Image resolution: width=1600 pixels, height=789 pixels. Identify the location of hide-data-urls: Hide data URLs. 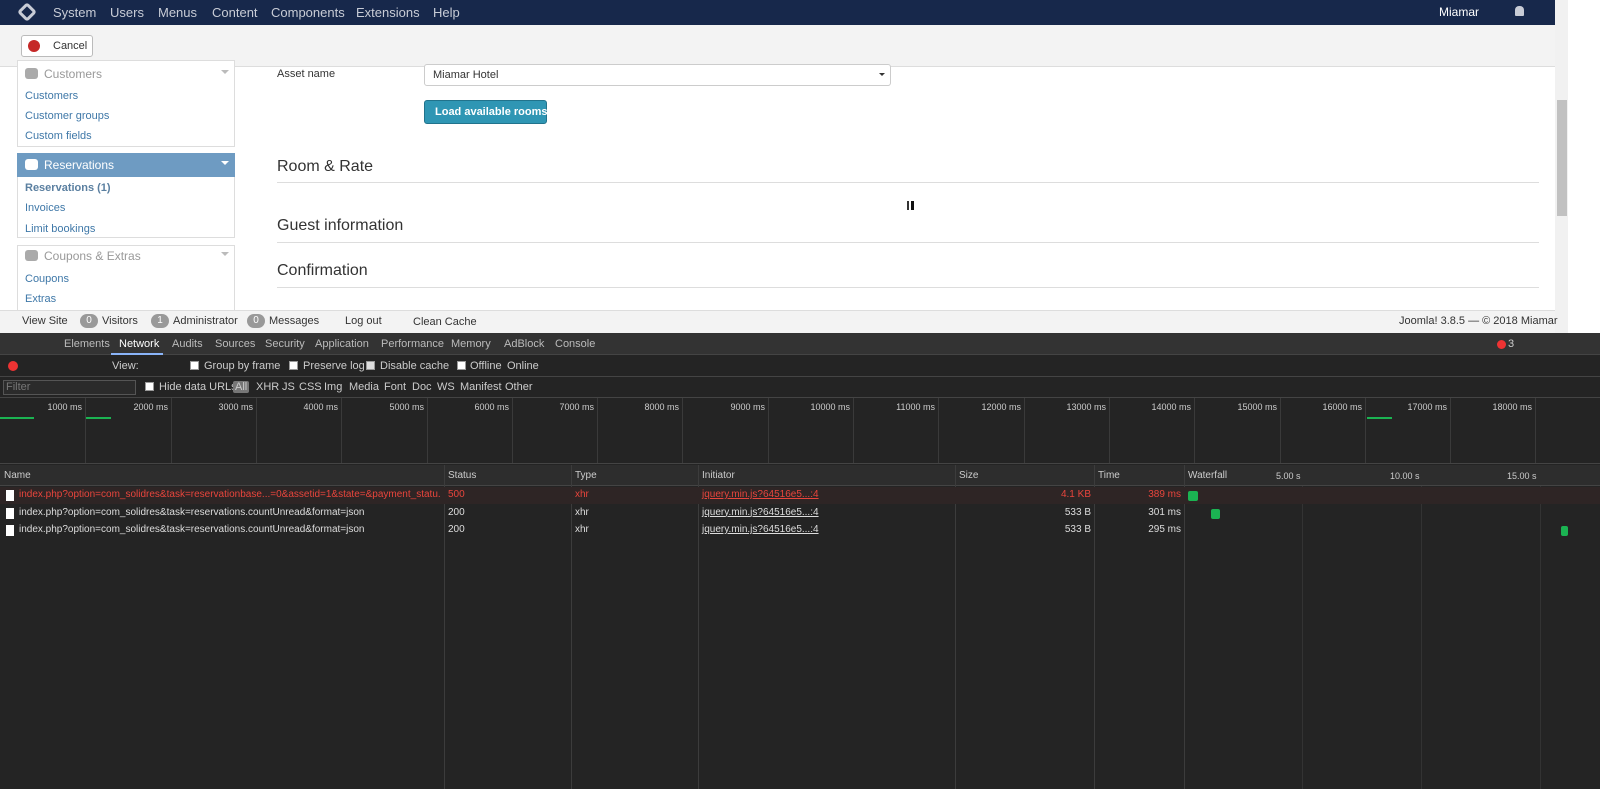
(198, 387).